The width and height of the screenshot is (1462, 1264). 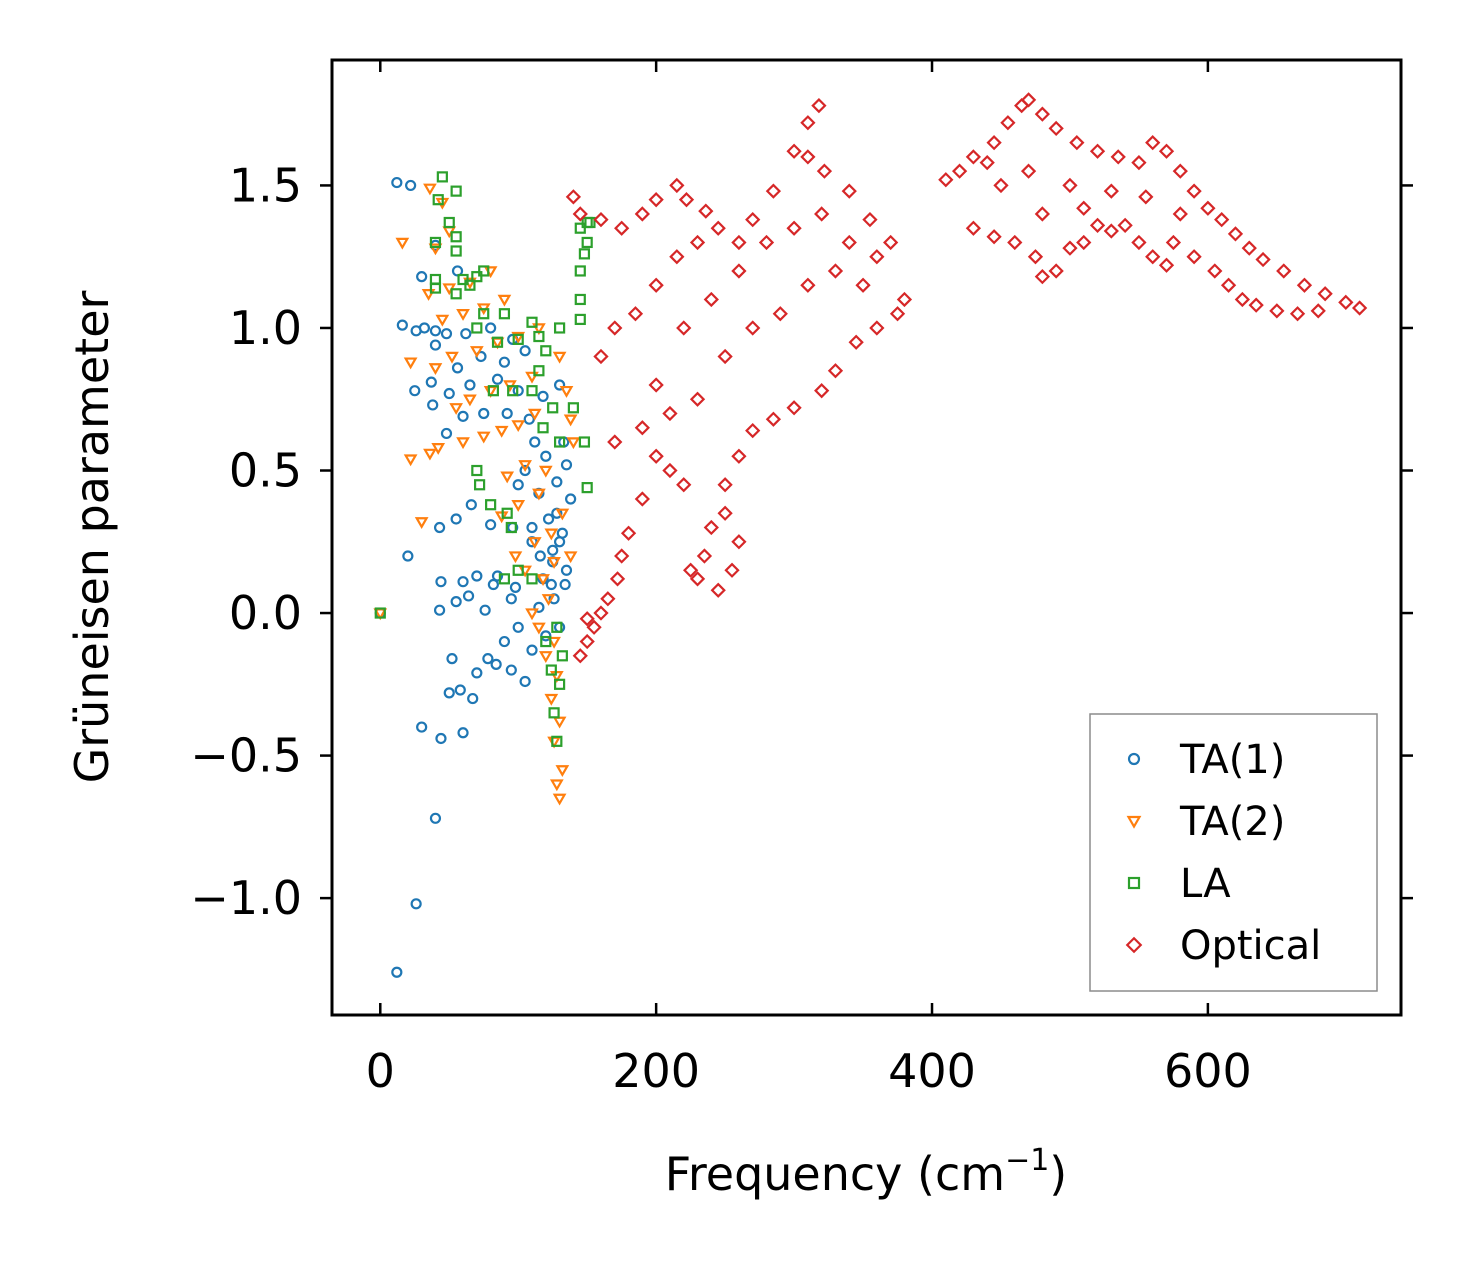 I want to click on legend: TA(1) TA(2) LA Optical, so click(x=1233, y=852).